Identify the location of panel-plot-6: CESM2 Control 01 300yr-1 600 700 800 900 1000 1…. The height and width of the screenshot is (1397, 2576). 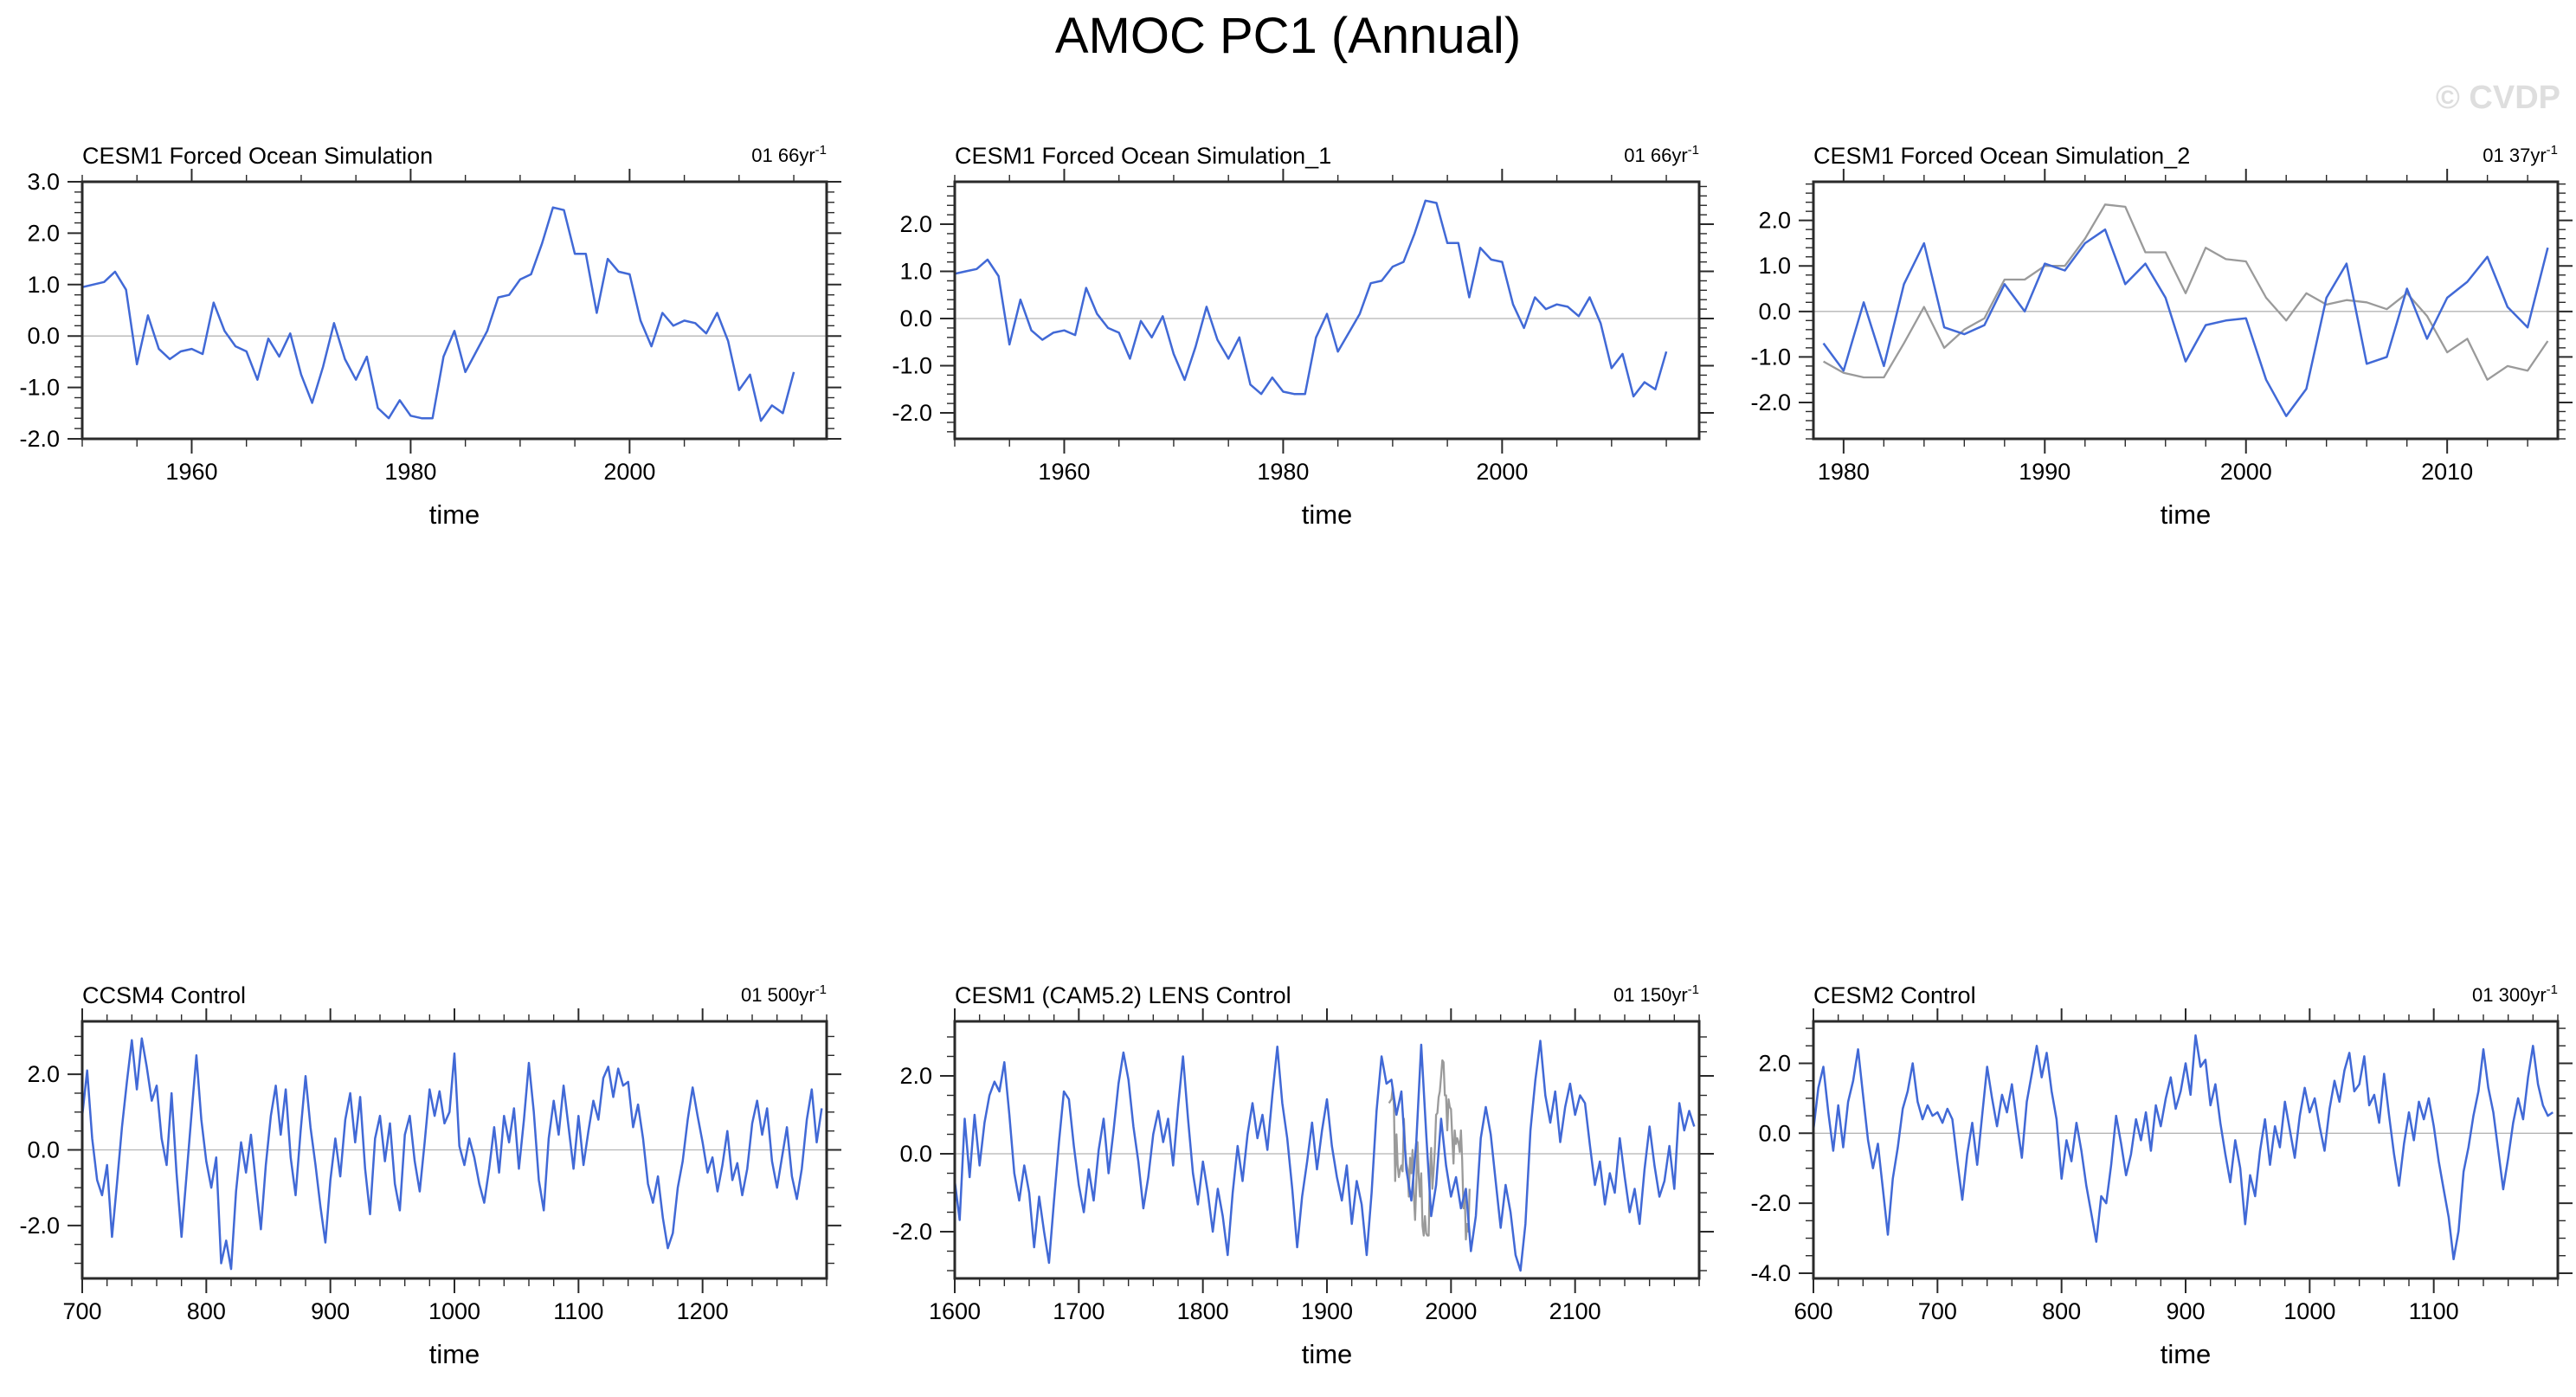
(2161, 1175).